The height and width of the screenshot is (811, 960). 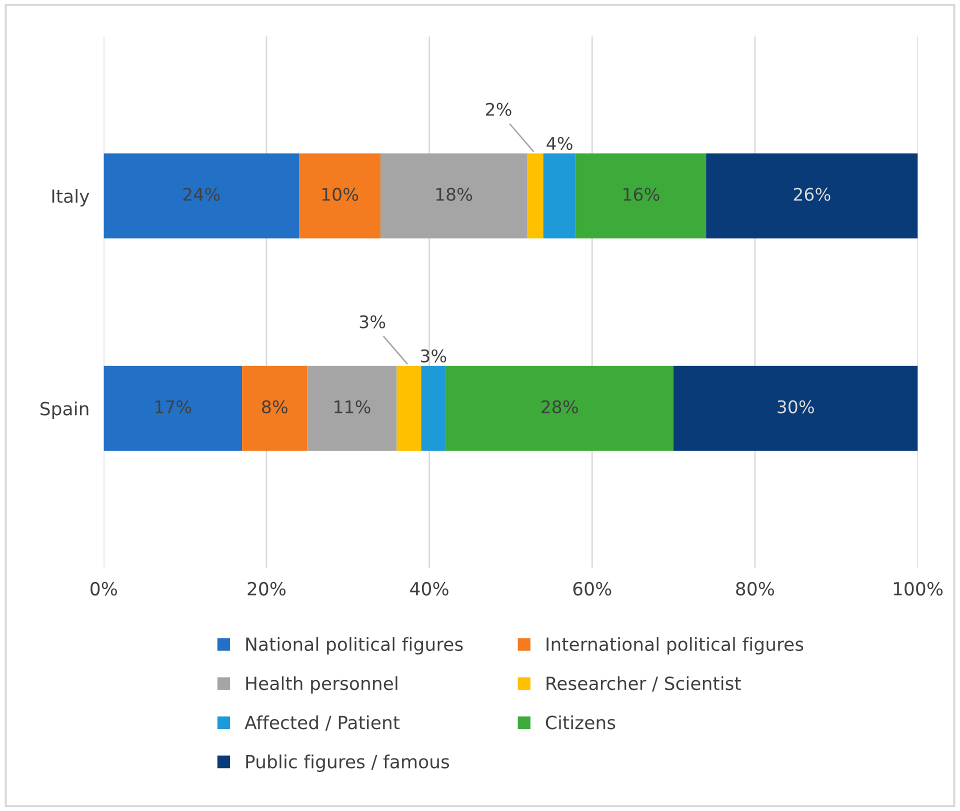 What do you see at coordinates (104, 589) in the screenshot?
I see `x-tick-label: 0%` at bounding box center [104, 589].